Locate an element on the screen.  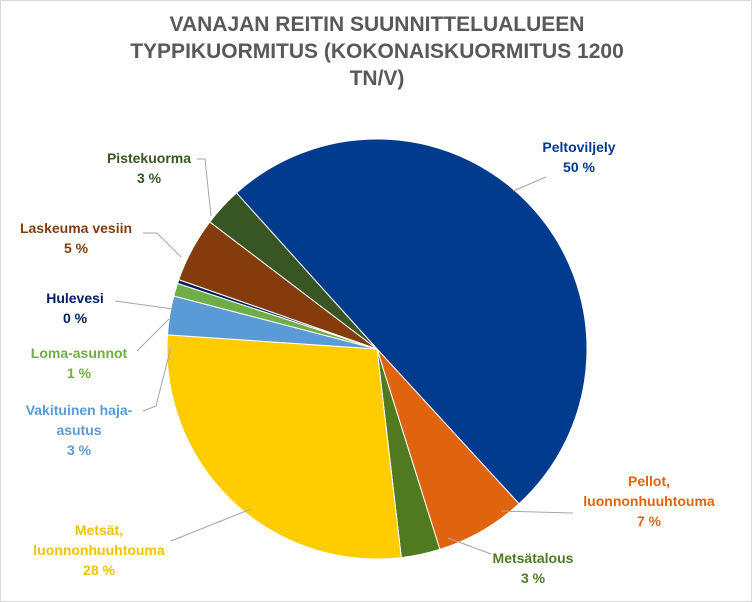
slice-label: Laskeuma vesiin is located at coordinates (76, 228).